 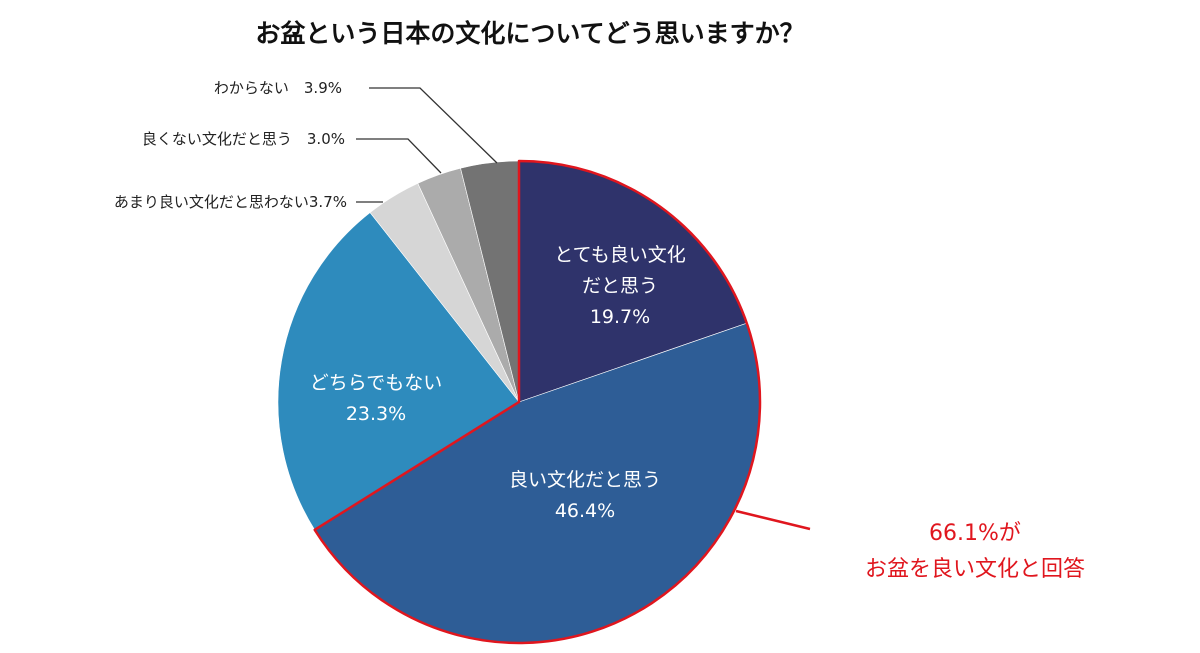 What do you see at coordinates (620, 317) in the screenshot?
I see `label-very-good-pct: 19.7%` at bounding box center [620, 317].